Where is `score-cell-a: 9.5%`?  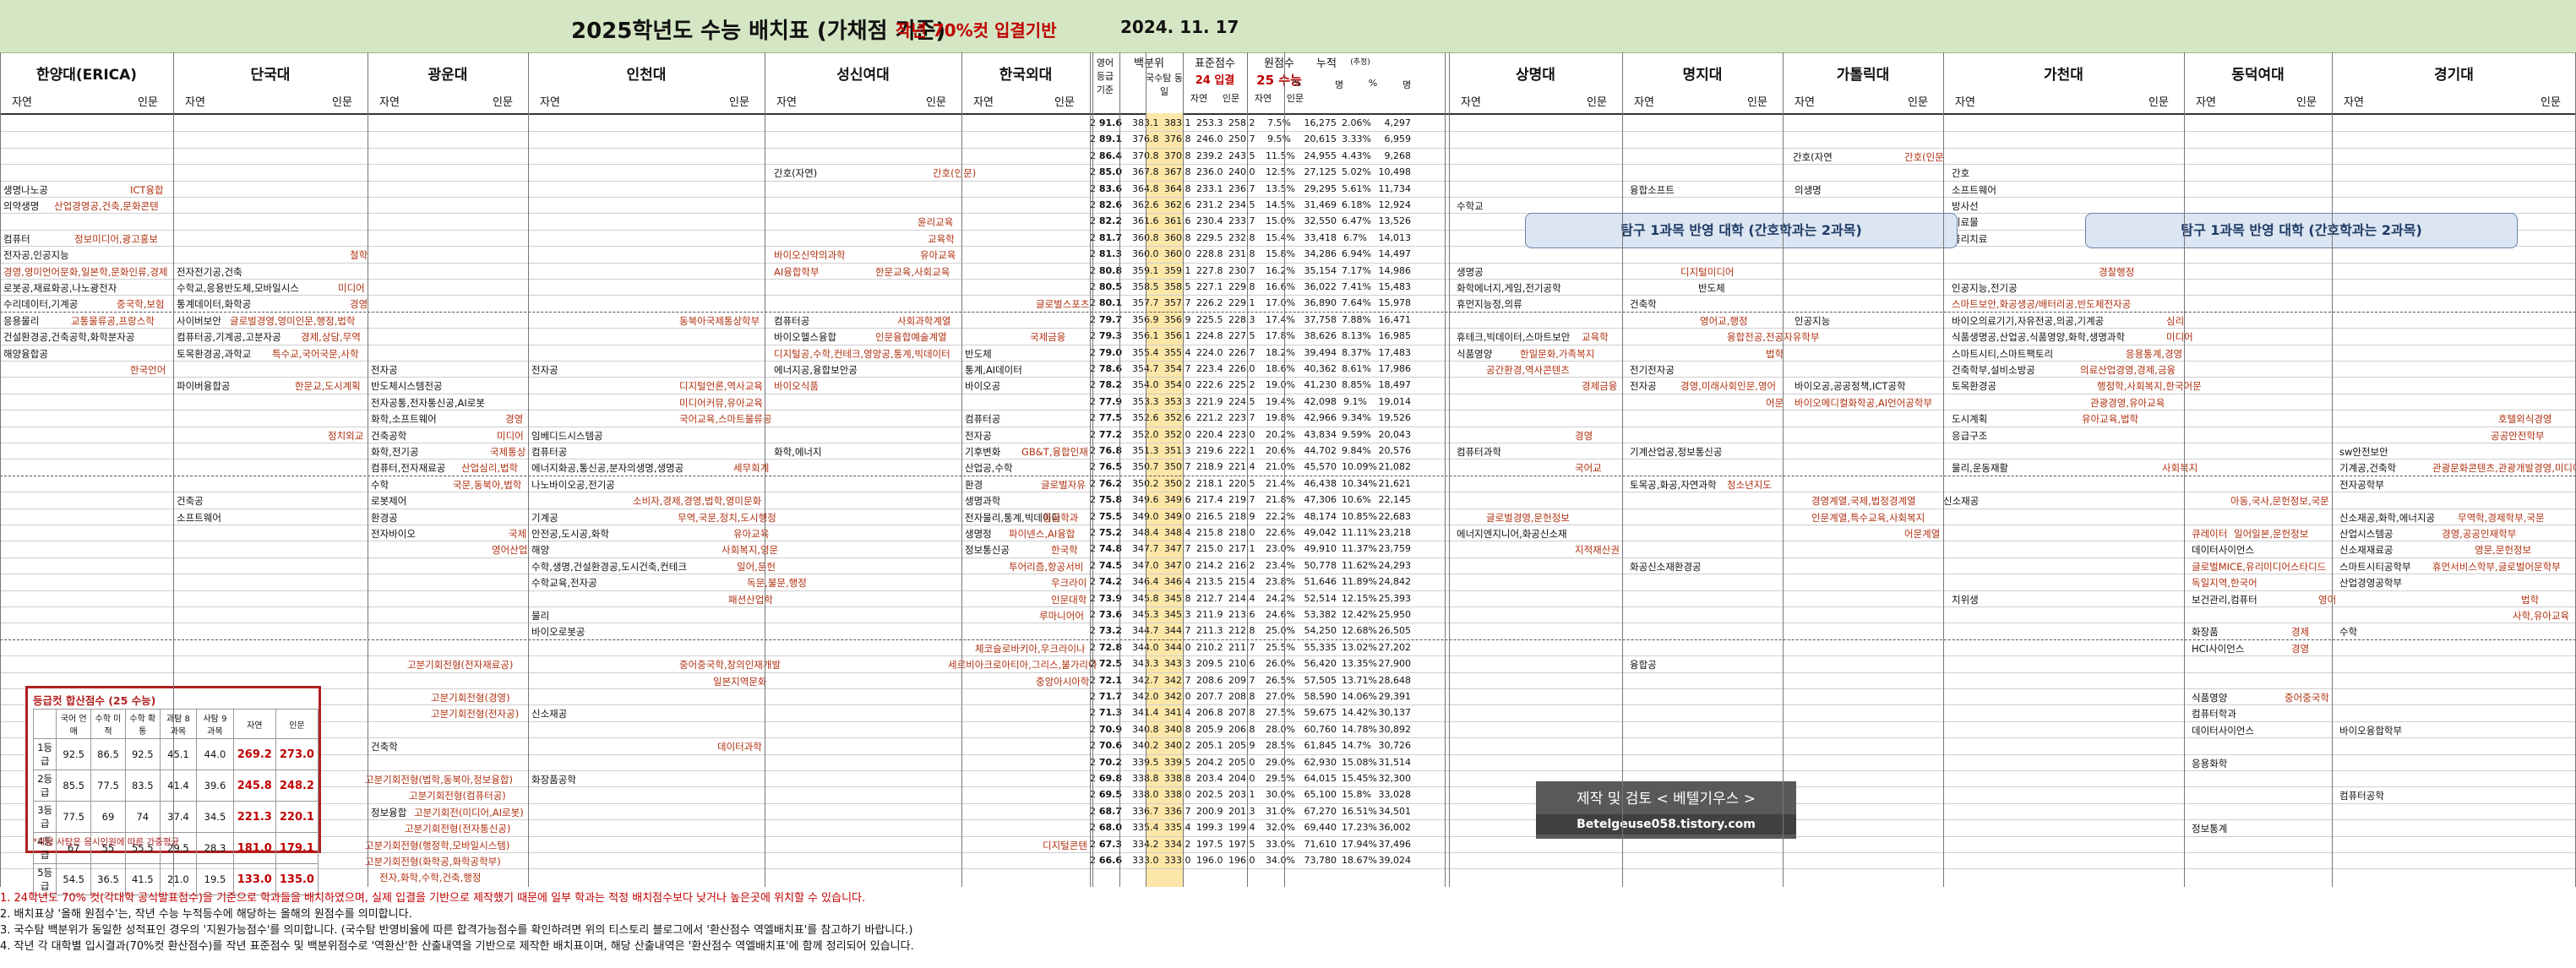 score-cell-a: 9.5% is located at coordinates (1279, 139).